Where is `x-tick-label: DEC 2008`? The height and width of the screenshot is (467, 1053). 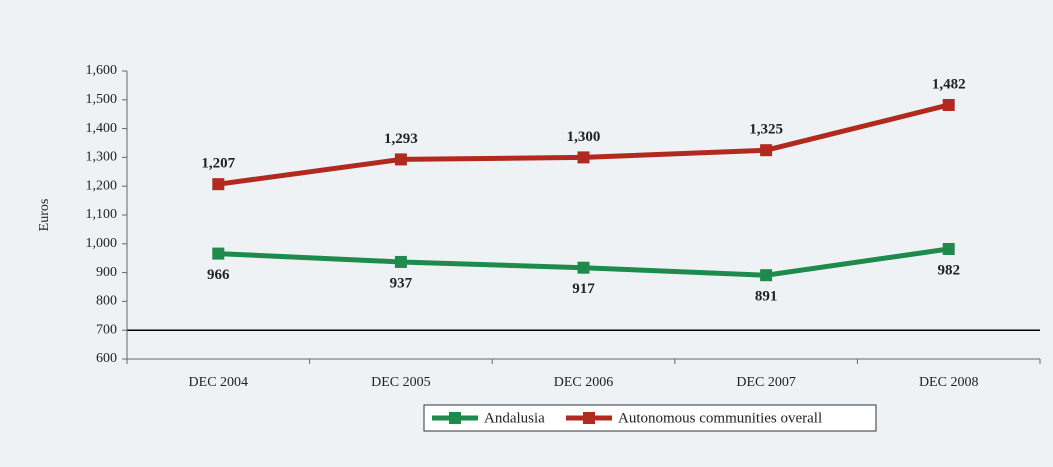 x-tick-label: DEC 2008 is located at coordinates (949, 382).